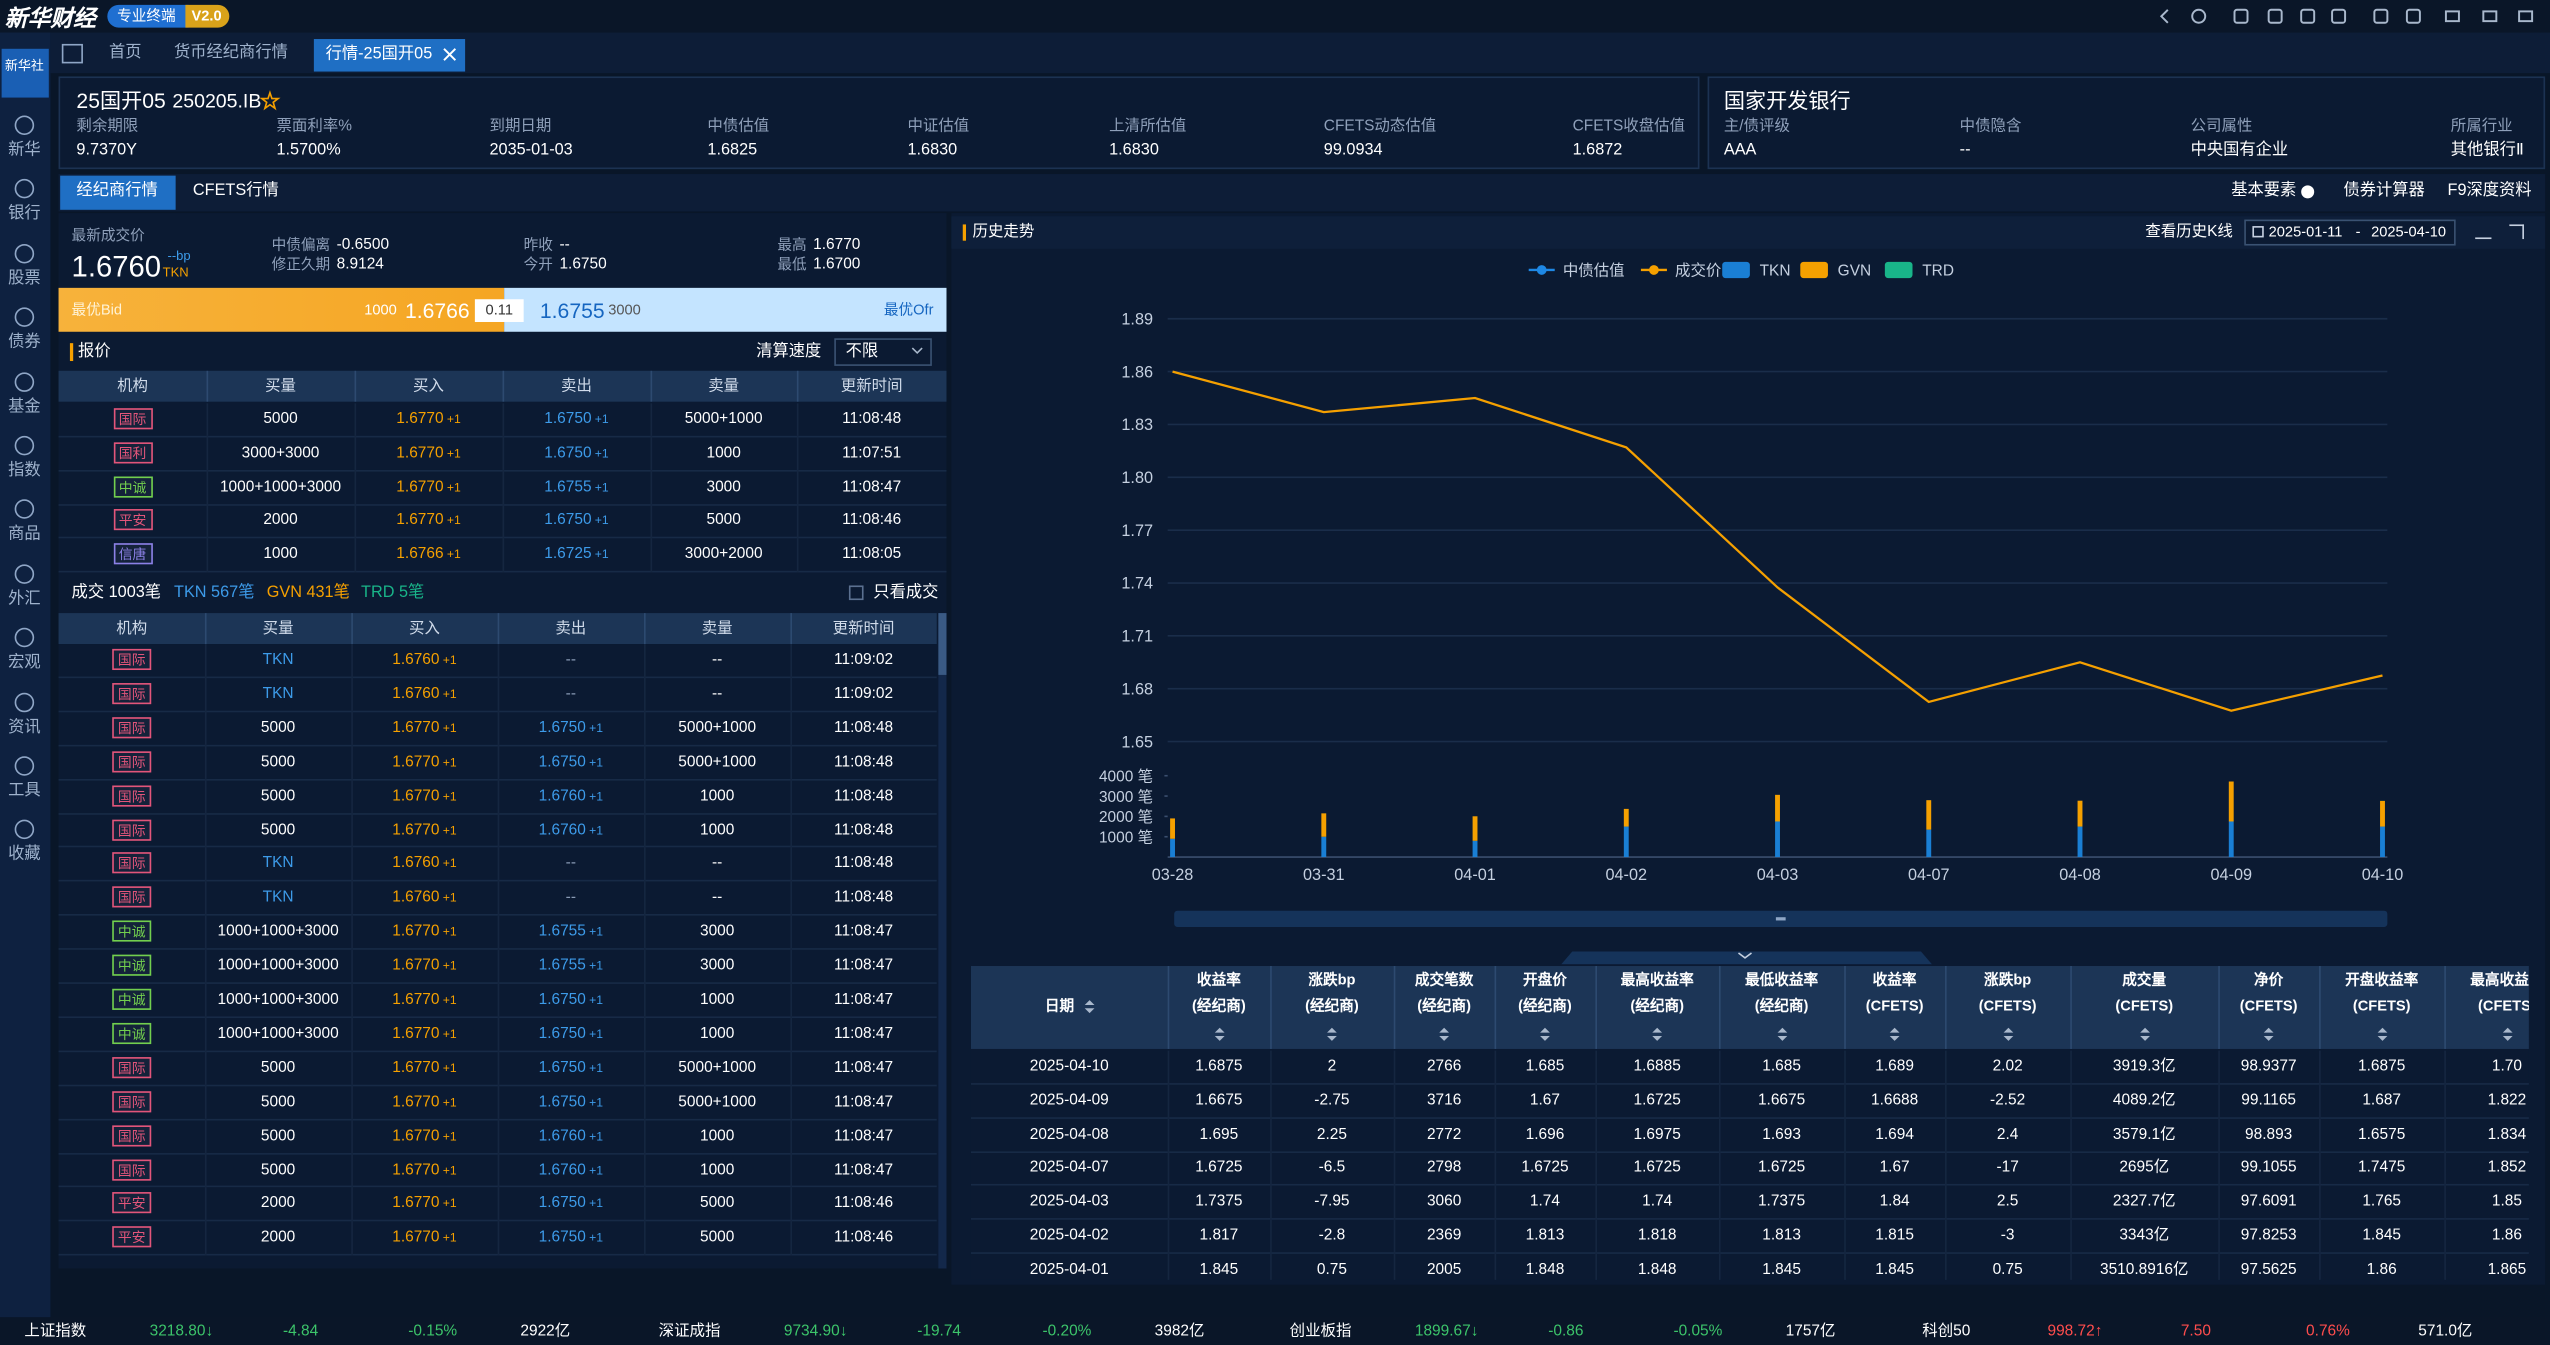 Image resolution: width=2550 pixels, height=1345 pixels. What do you see at coordinates (416, 727) in the screenshot?
I see `price: 1.6770` at bounding box center [416, 727].